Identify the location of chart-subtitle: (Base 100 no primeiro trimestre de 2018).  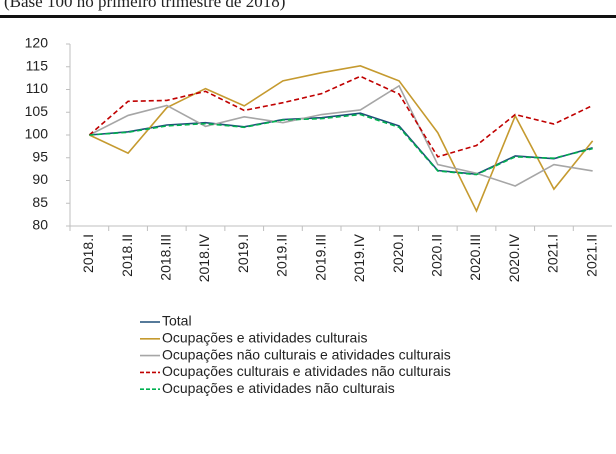
(144, 5).